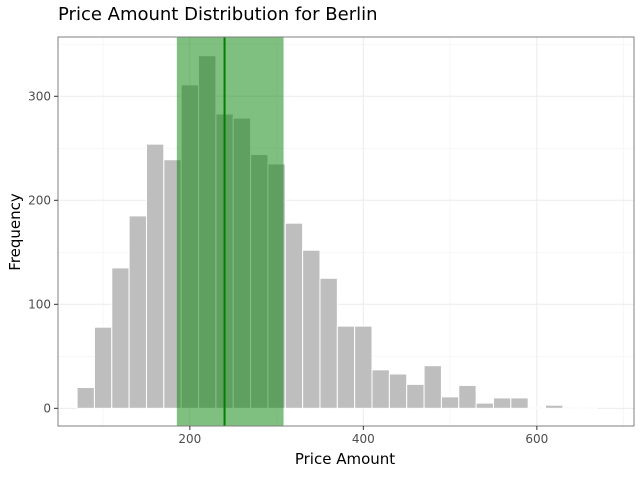  I want to click on highlight-band, so click(230, 231).